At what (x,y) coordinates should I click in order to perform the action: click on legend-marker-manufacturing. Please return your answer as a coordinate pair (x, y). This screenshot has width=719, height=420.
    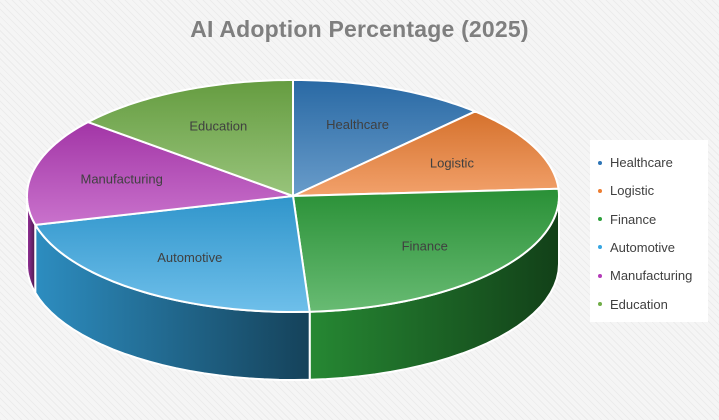
    Looking at the image, I should click on (600, 275).